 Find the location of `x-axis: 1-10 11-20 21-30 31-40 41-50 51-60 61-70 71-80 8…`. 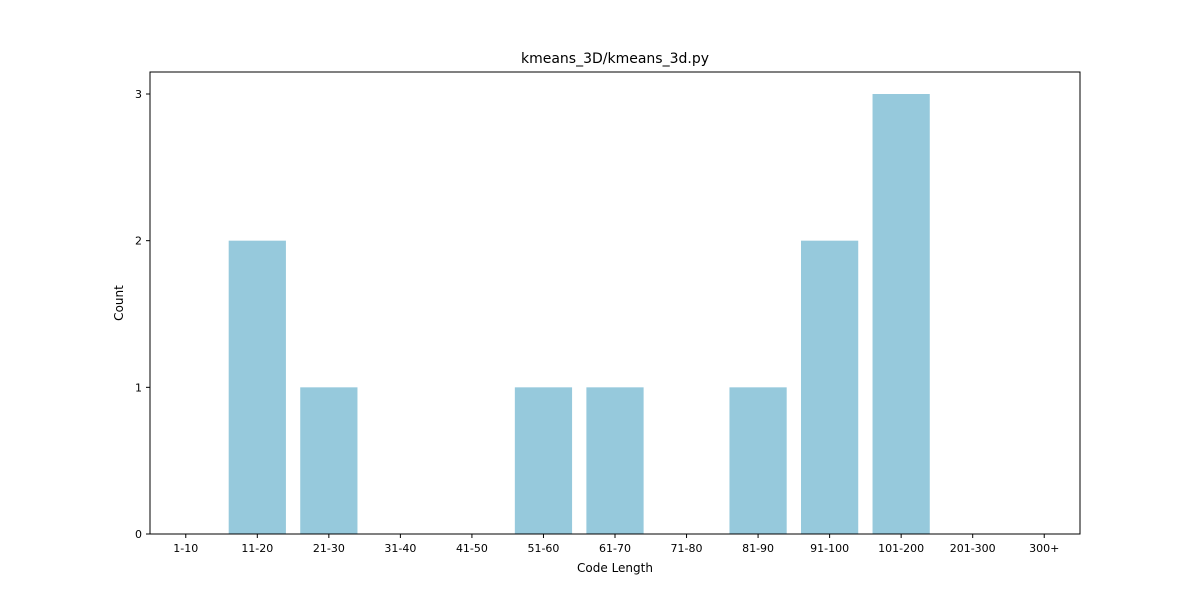

x-axis: 1-10 11-20 21-30 31-40 41-50 51-60 61-70 71-80 8… is located at coordinates (616, 544).